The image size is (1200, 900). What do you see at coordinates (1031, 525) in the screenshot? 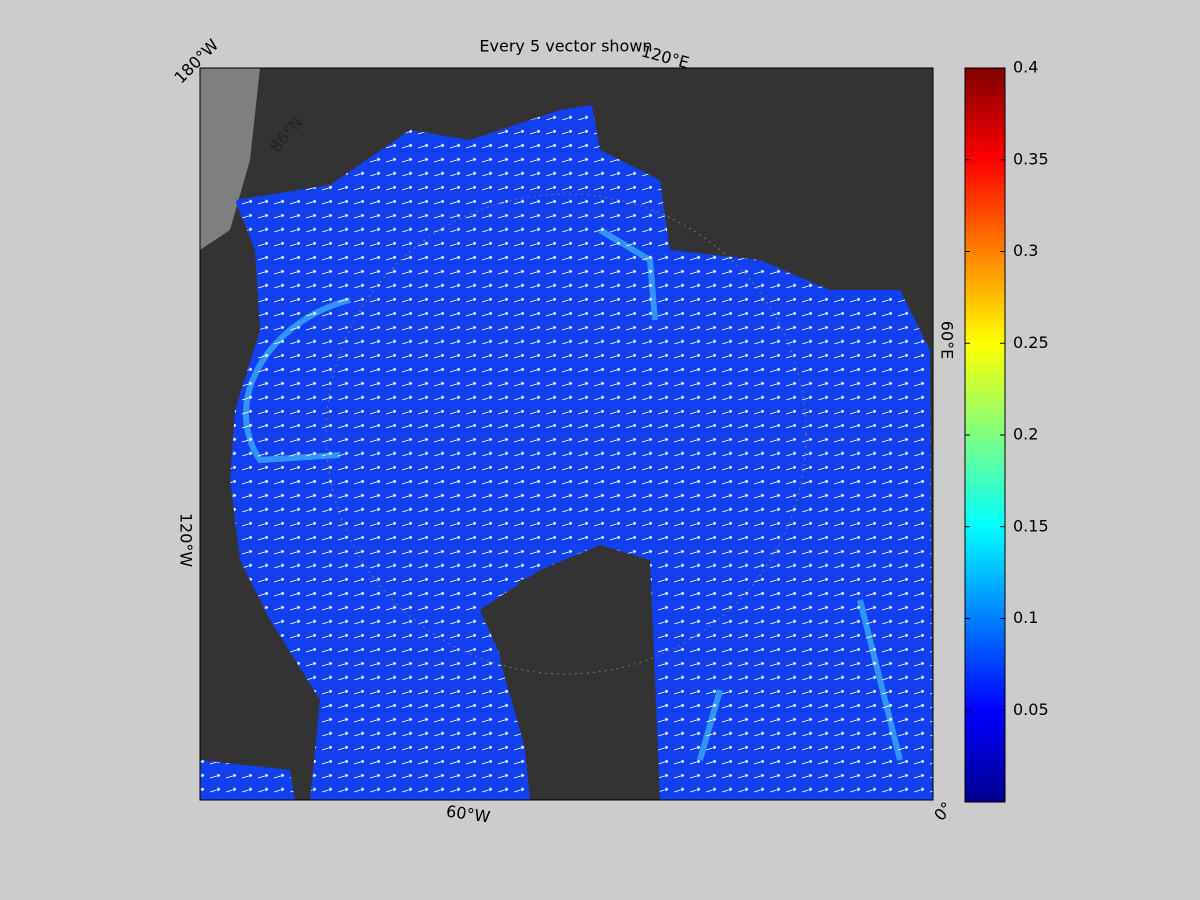
I see `colorbar-tick-label: 0.15` at bounding box center [1031, 525].